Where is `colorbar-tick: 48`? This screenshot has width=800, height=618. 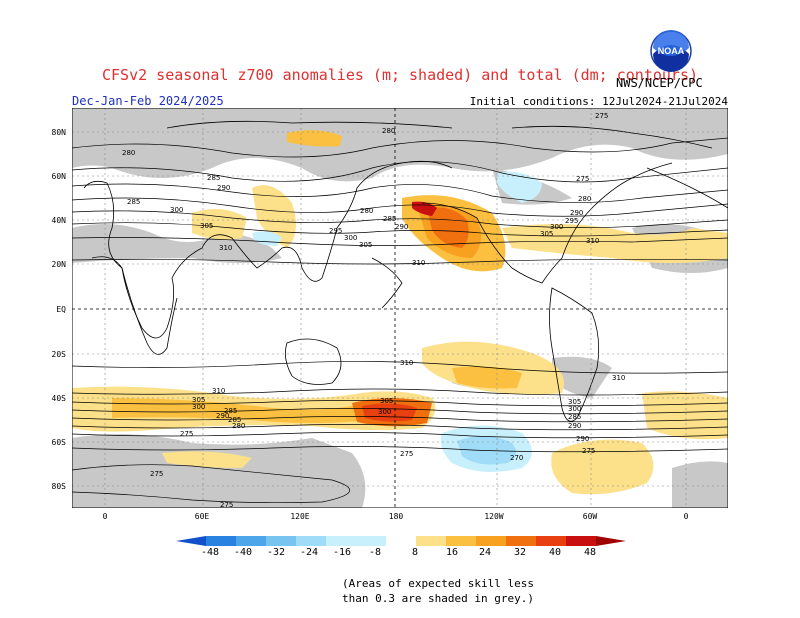 colorbar-tick: 48 is located at coordinates (590, 552).